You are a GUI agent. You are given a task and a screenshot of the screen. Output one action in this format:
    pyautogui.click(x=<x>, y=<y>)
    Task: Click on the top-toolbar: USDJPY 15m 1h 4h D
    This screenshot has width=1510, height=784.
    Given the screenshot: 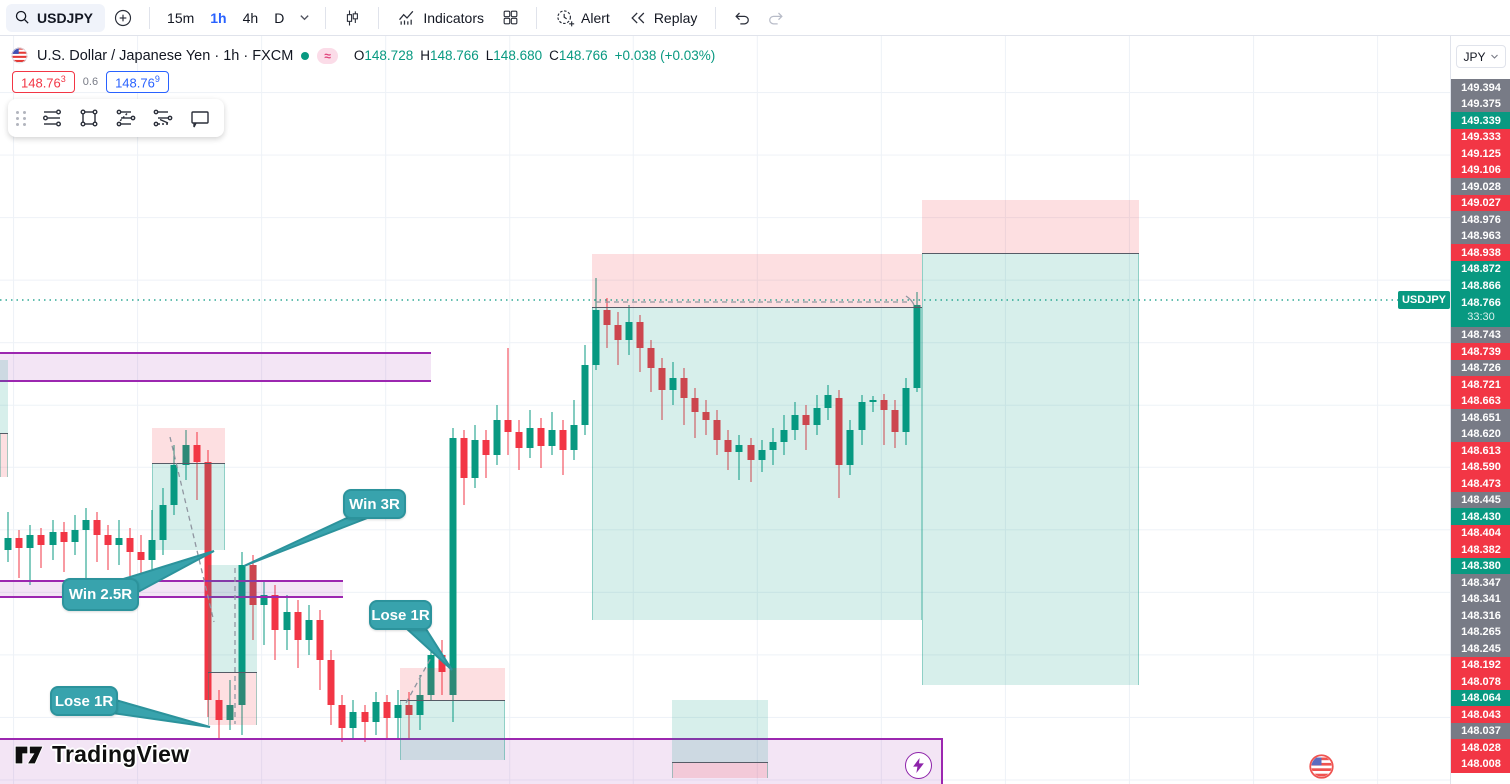 What is the action you would take?
    pyautogui.click(x=755, y=18)
    